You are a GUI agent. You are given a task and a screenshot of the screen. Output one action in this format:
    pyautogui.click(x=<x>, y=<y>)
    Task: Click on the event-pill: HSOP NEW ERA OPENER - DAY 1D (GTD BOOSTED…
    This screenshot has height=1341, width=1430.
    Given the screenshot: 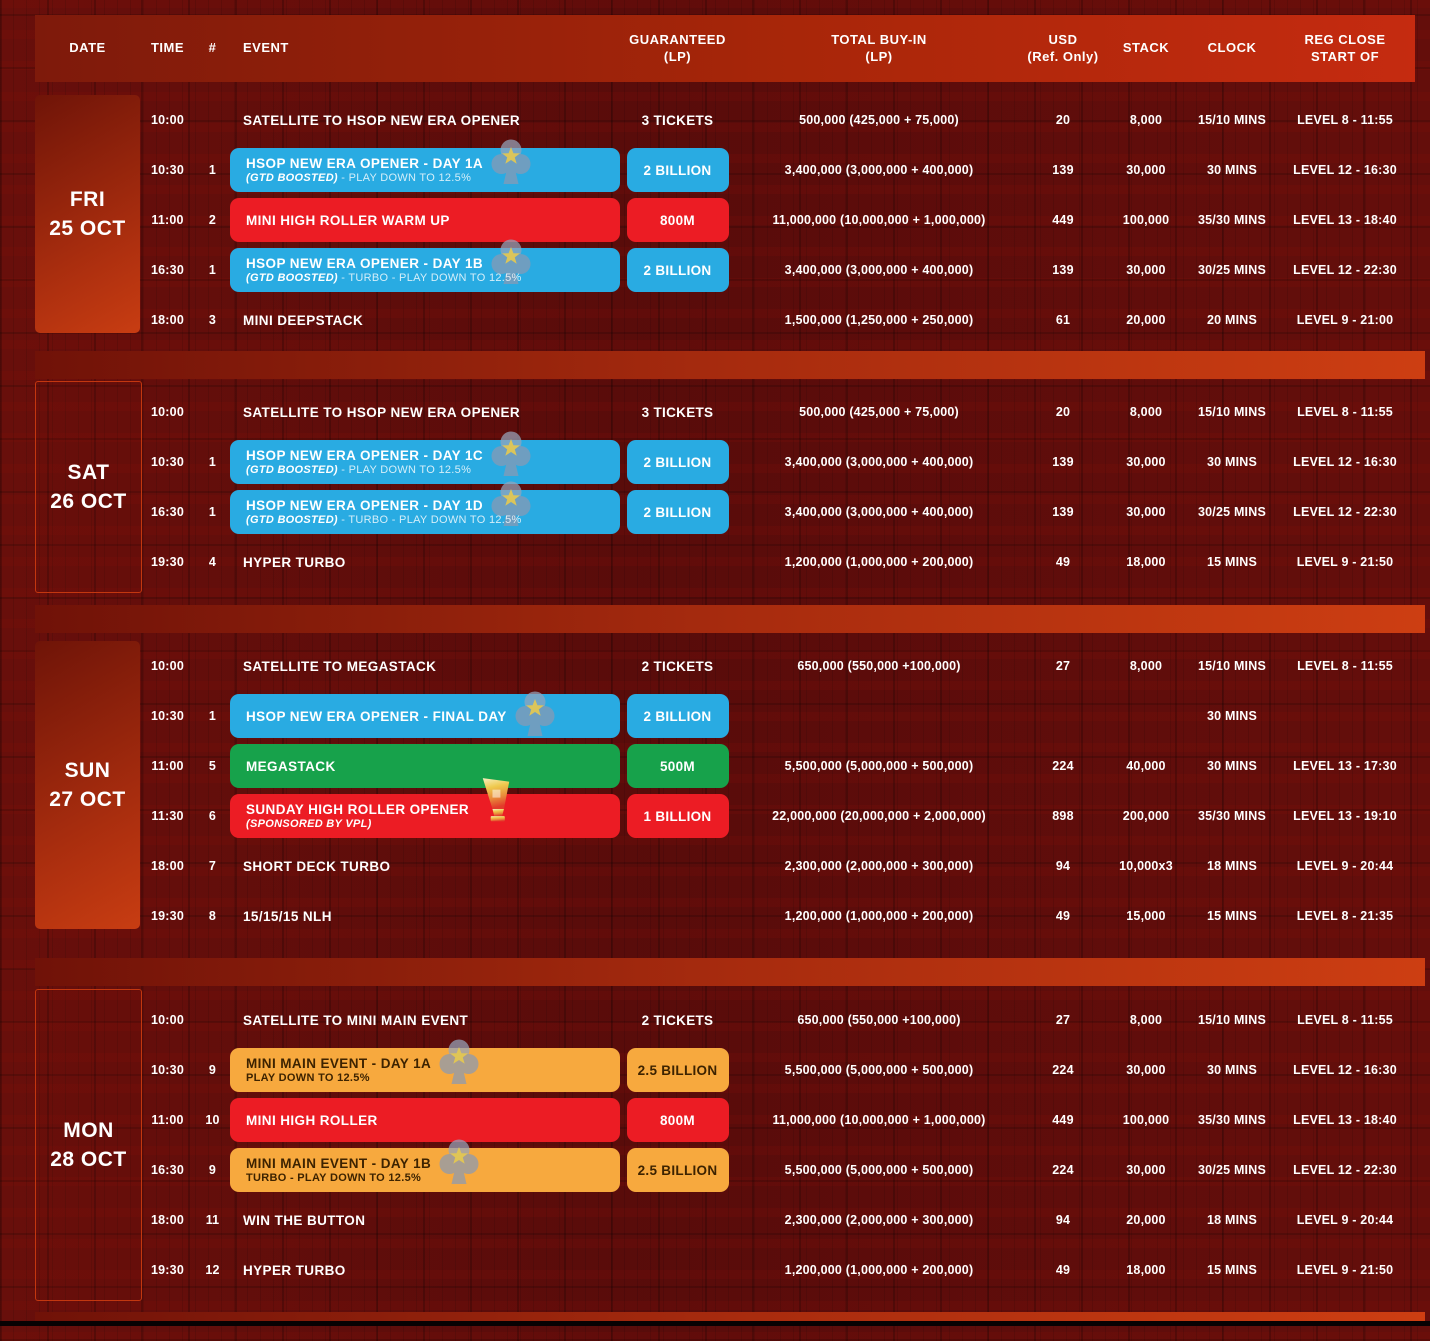 What is the action you would take?
    pyautogui.click(x=425, y=507)
    